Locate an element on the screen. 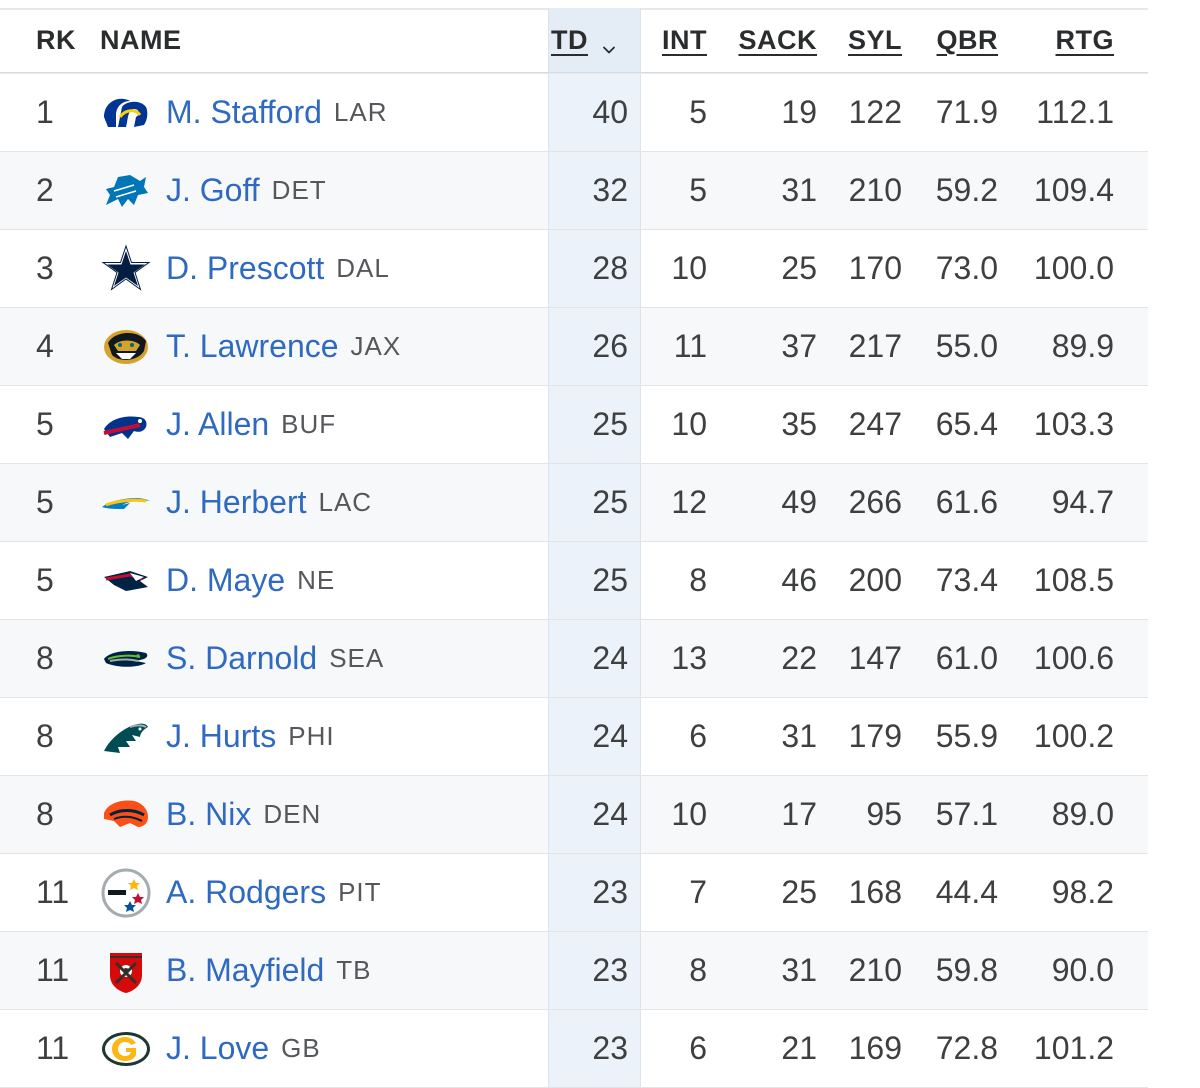  sack-cell: 37 is located at coordinates (799, 346).